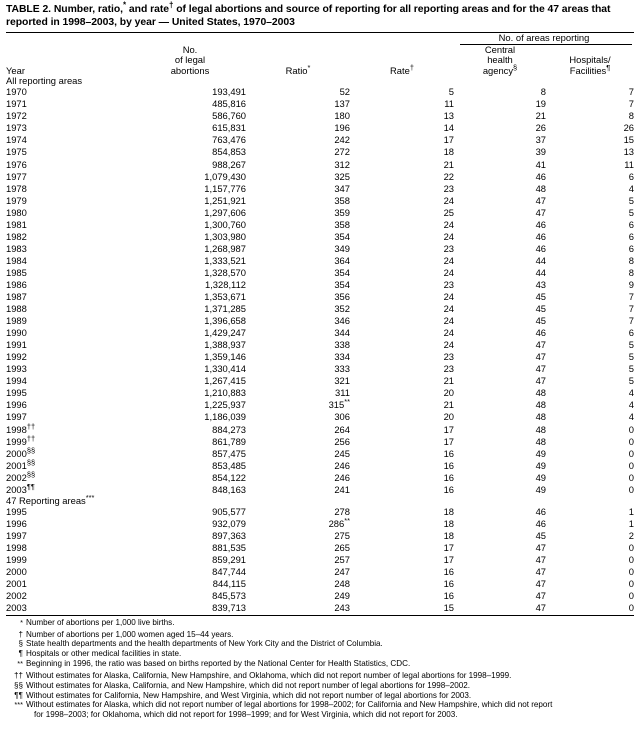  Describe the element at coordinates (16, 696) in the screenshot. I see `footnote-marker: ¶¶` at that location.